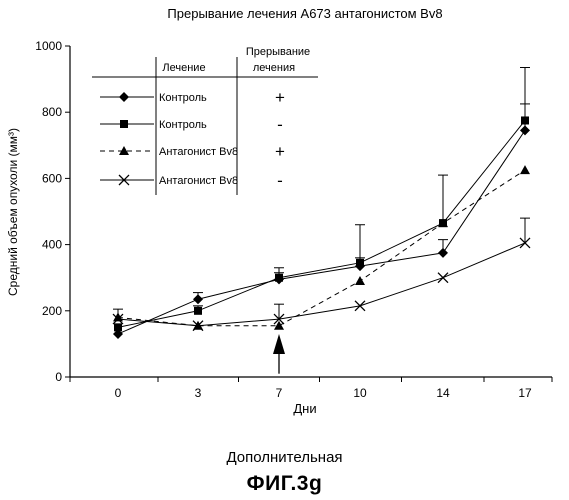 The image size is (569, 500). What do you see at coordinates (278, 52) in the screenshot?
I see `legend-header-interruption-1: Прерывание` at bounding box center [278, 52].